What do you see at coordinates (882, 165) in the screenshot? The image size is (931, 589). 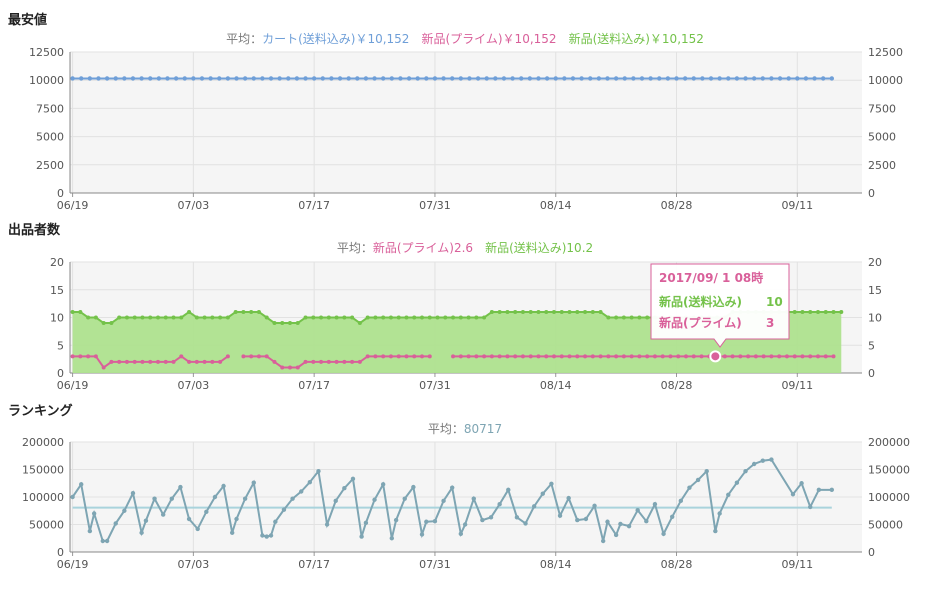 I see `y-tick-label-right: 2500` at bounding box center [882, 165].